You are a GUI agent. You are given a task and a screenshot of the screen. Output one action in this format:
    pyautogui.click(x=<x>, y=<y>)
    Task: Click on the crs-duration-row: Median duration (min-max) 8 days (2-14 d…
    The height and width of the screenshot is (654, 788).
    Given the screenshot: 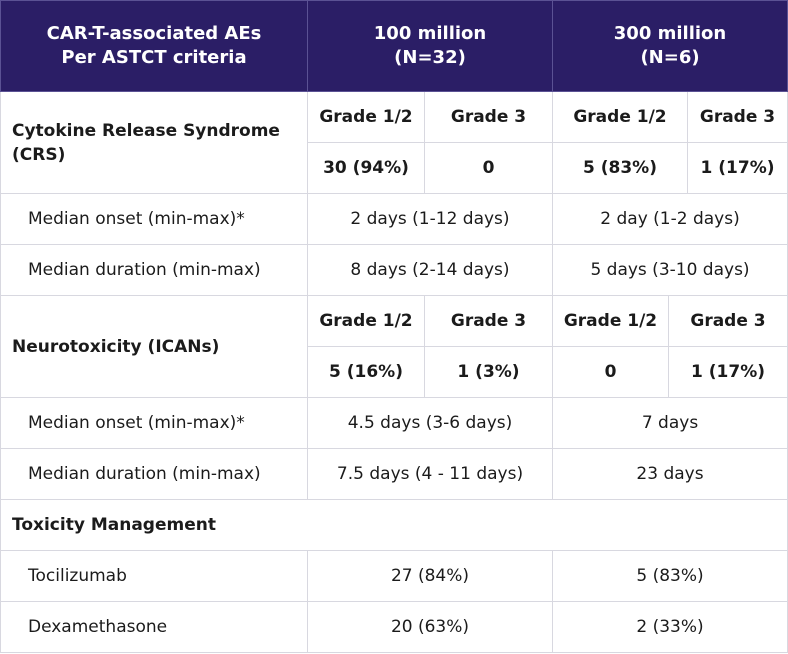 What is the action you would take?
    pyautogui.click(x=394, y=270)
    